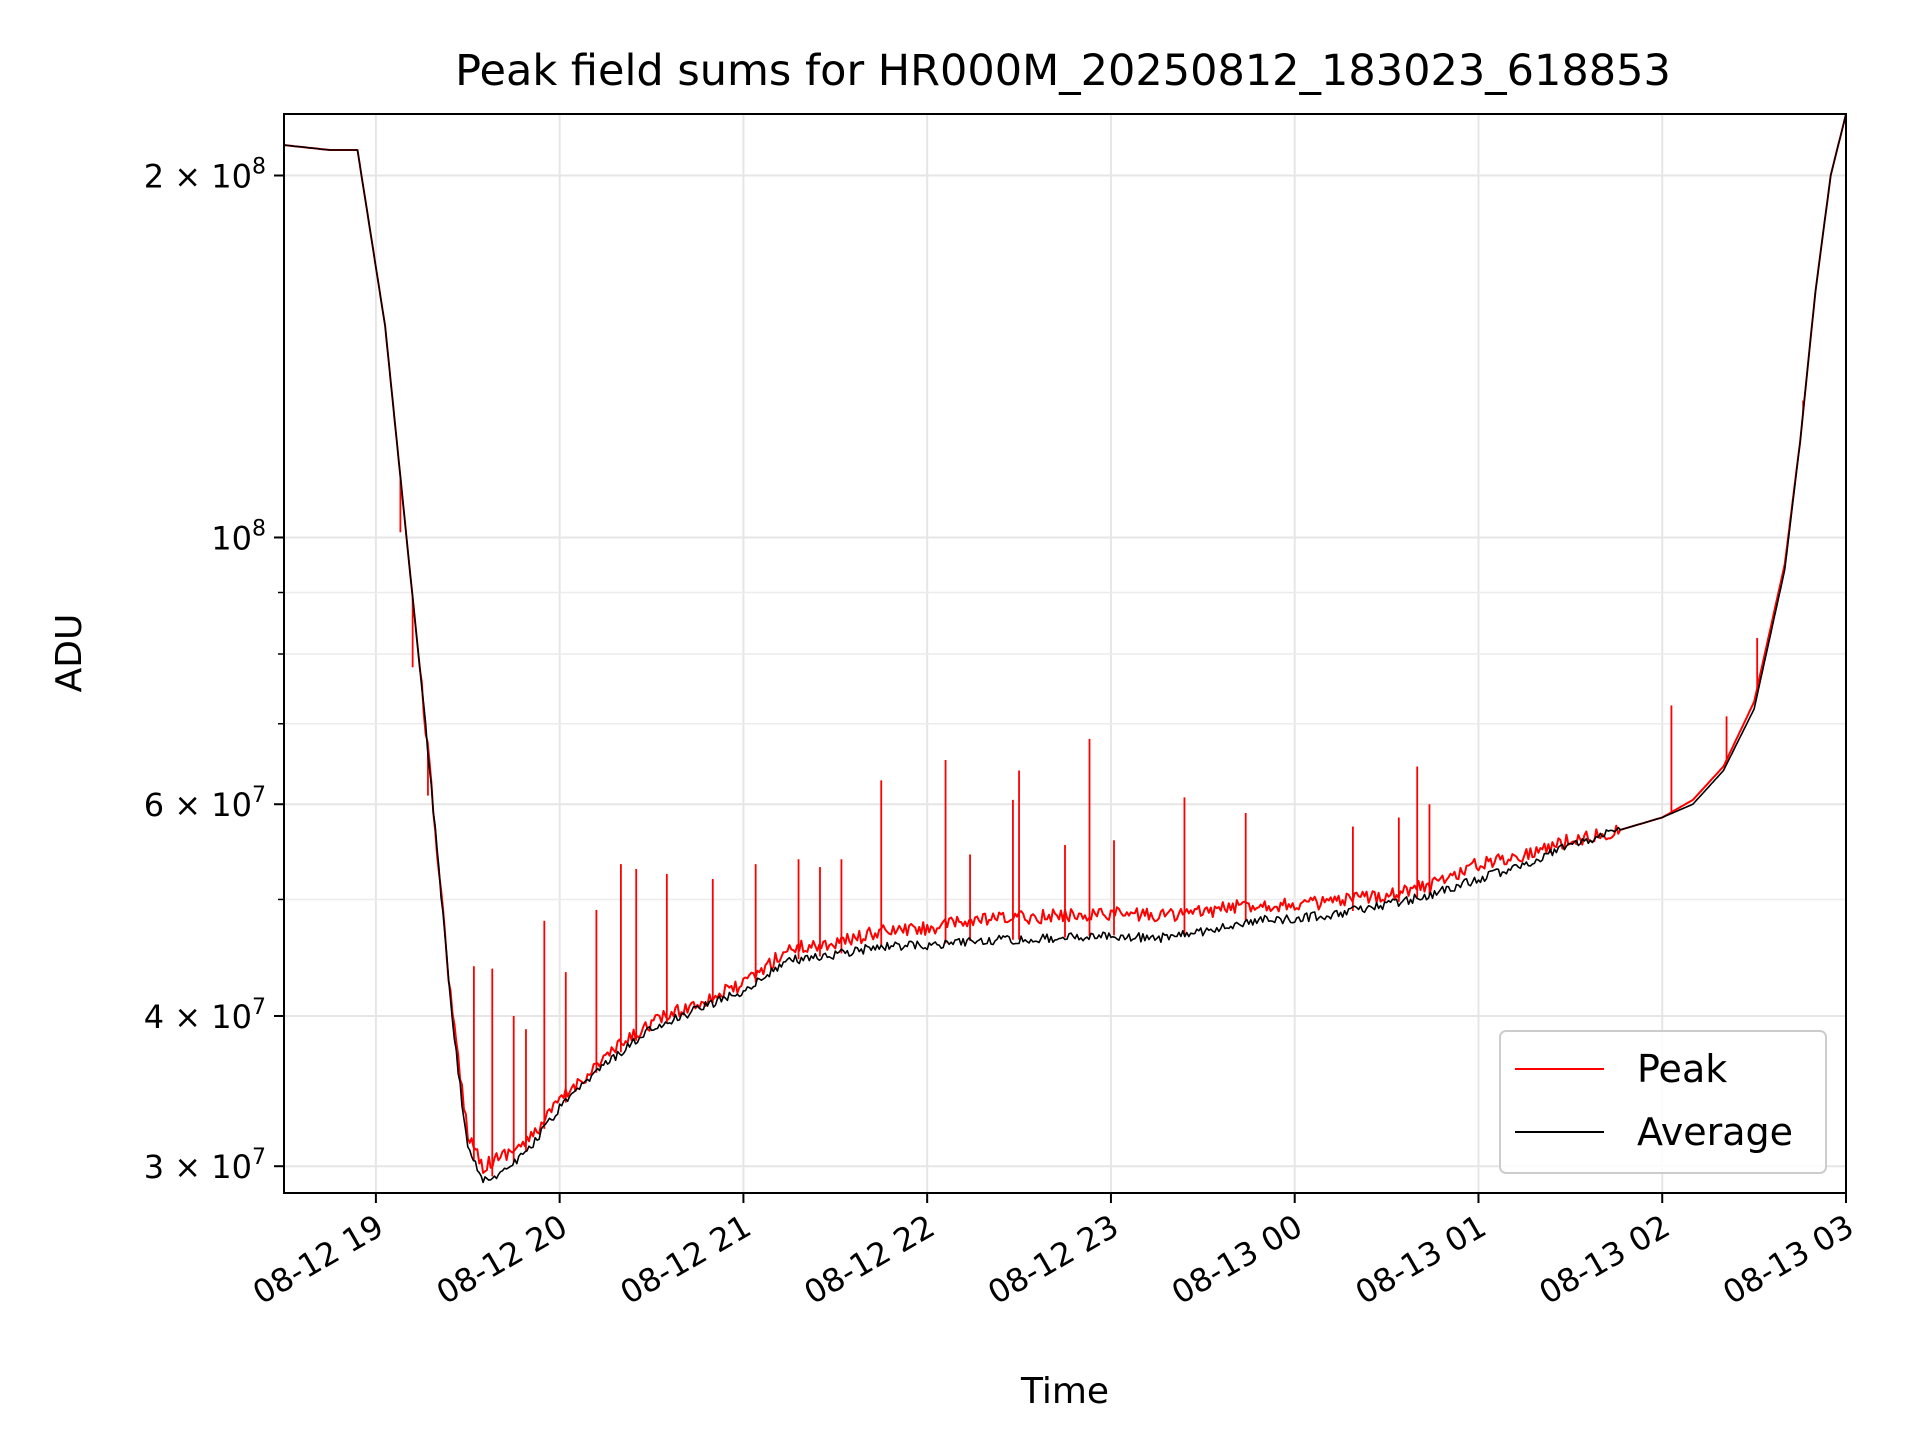  Describe the element at coordinates (1715, 1132) in the screenshot. I see `legend-label-average: Average` at that location.